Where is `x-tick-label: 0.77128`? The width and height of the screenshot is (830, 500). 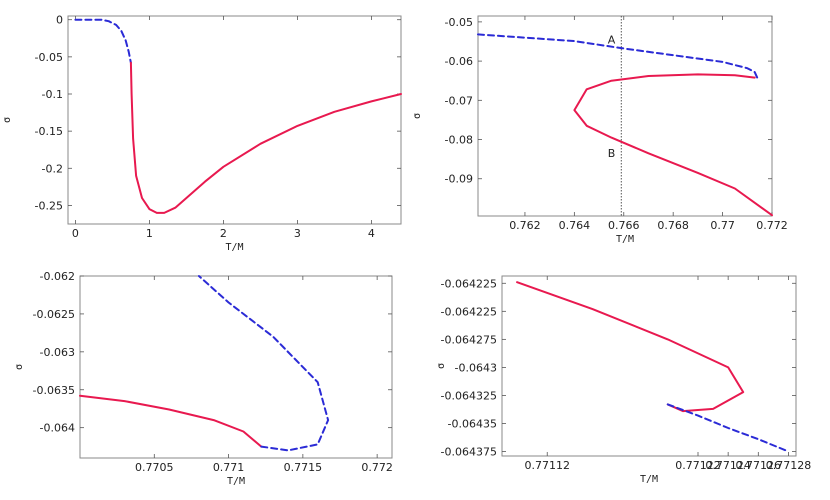
x-tick-label: 0.77128 is located at coordinates (789, 465).